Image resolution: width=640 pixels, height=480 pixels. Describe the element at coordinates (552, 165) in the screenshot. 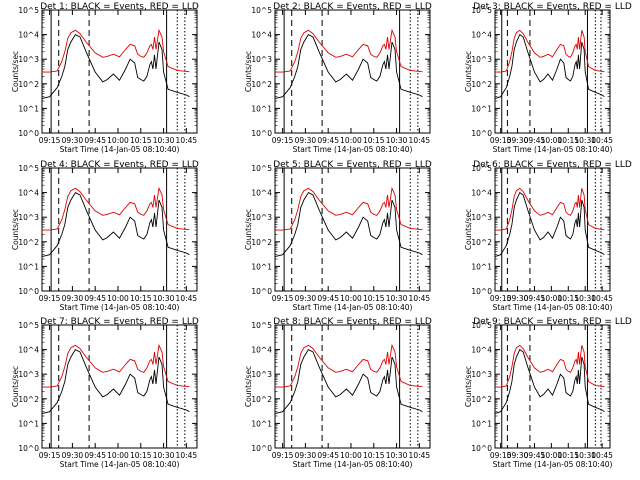

I see `panel-title: Det 6: BLACK = Events, RED = LLD` at that location.